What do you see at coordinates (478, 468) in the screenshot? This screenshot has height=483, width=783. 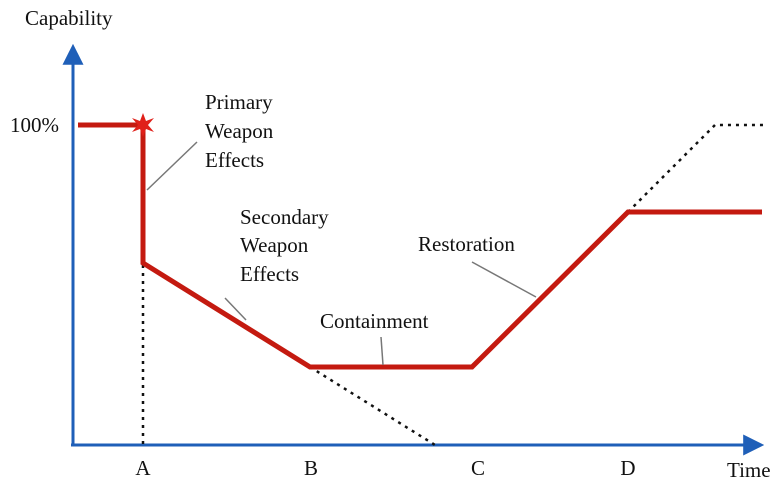 I see `x-tick-label: C` at bounding box center [478, 468].